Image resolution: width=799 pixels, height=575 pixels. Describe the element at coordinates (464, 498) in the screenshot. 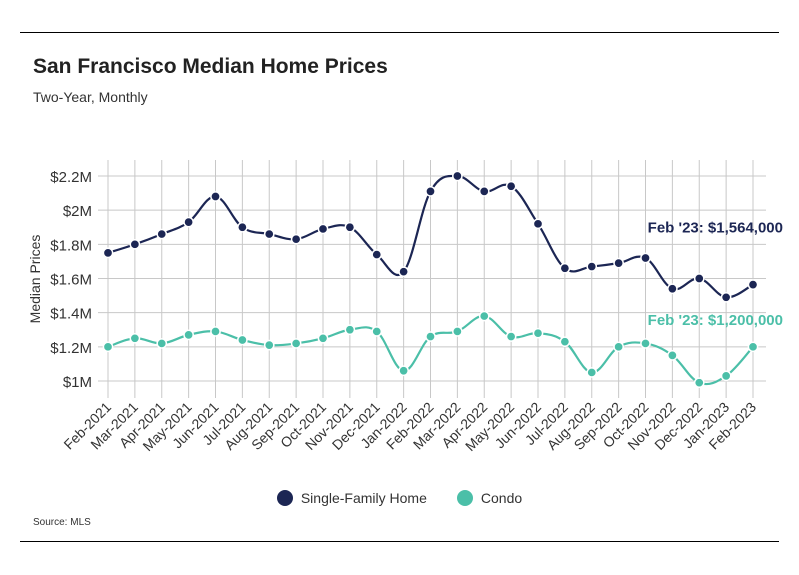

I see `legend-marker-condo` at that location.